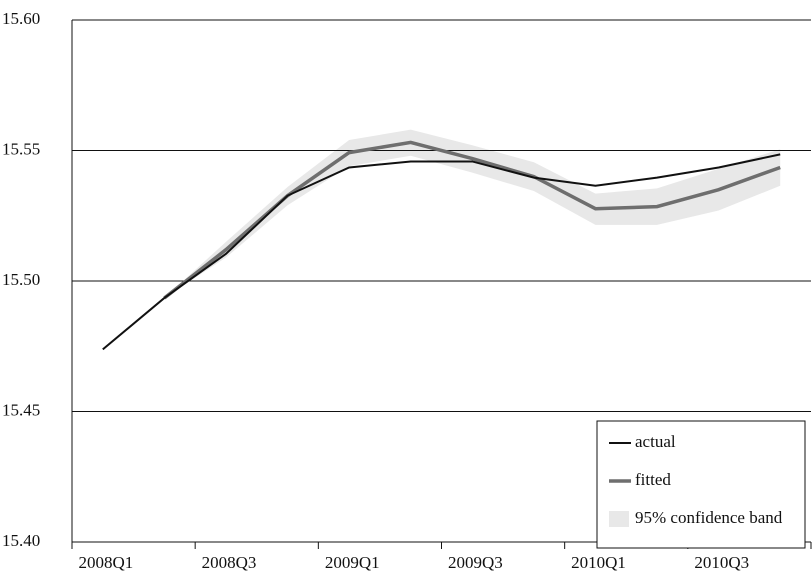  What do you see at coordinates (105, 562) in the screenshot?
I see `x-tick-label: 2008Q1` at bounding box center [105, 562].